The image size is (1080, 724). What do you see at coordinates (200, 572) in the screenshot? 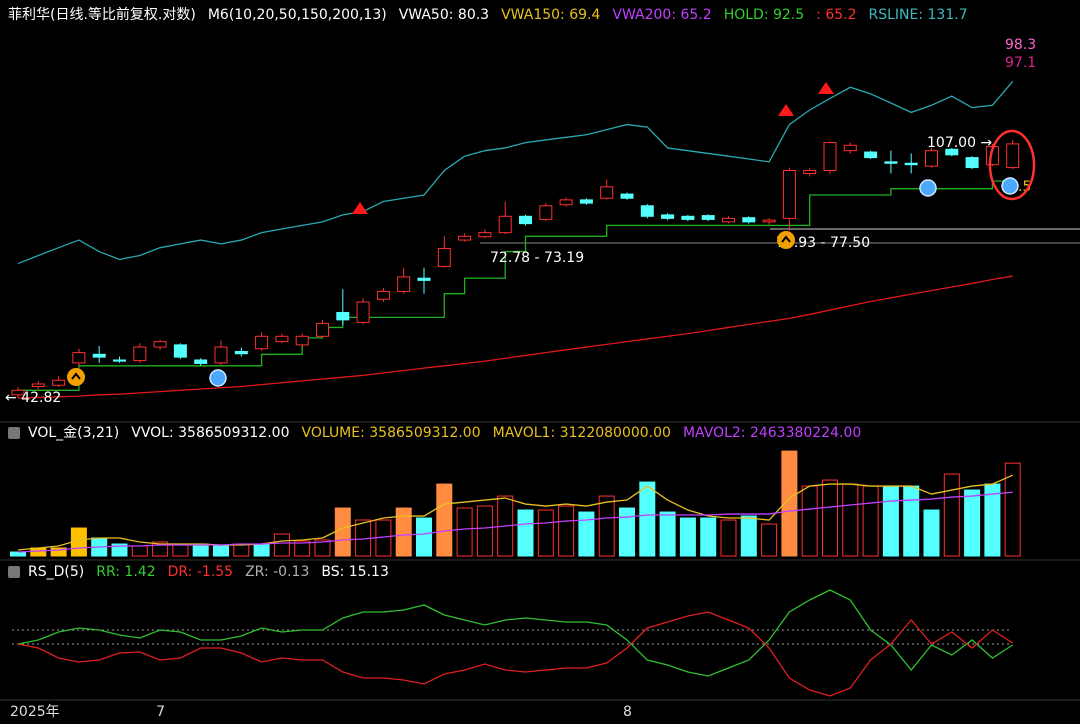
I see `indicator-label: DR: -1.55` at bounding box center [200, 572].